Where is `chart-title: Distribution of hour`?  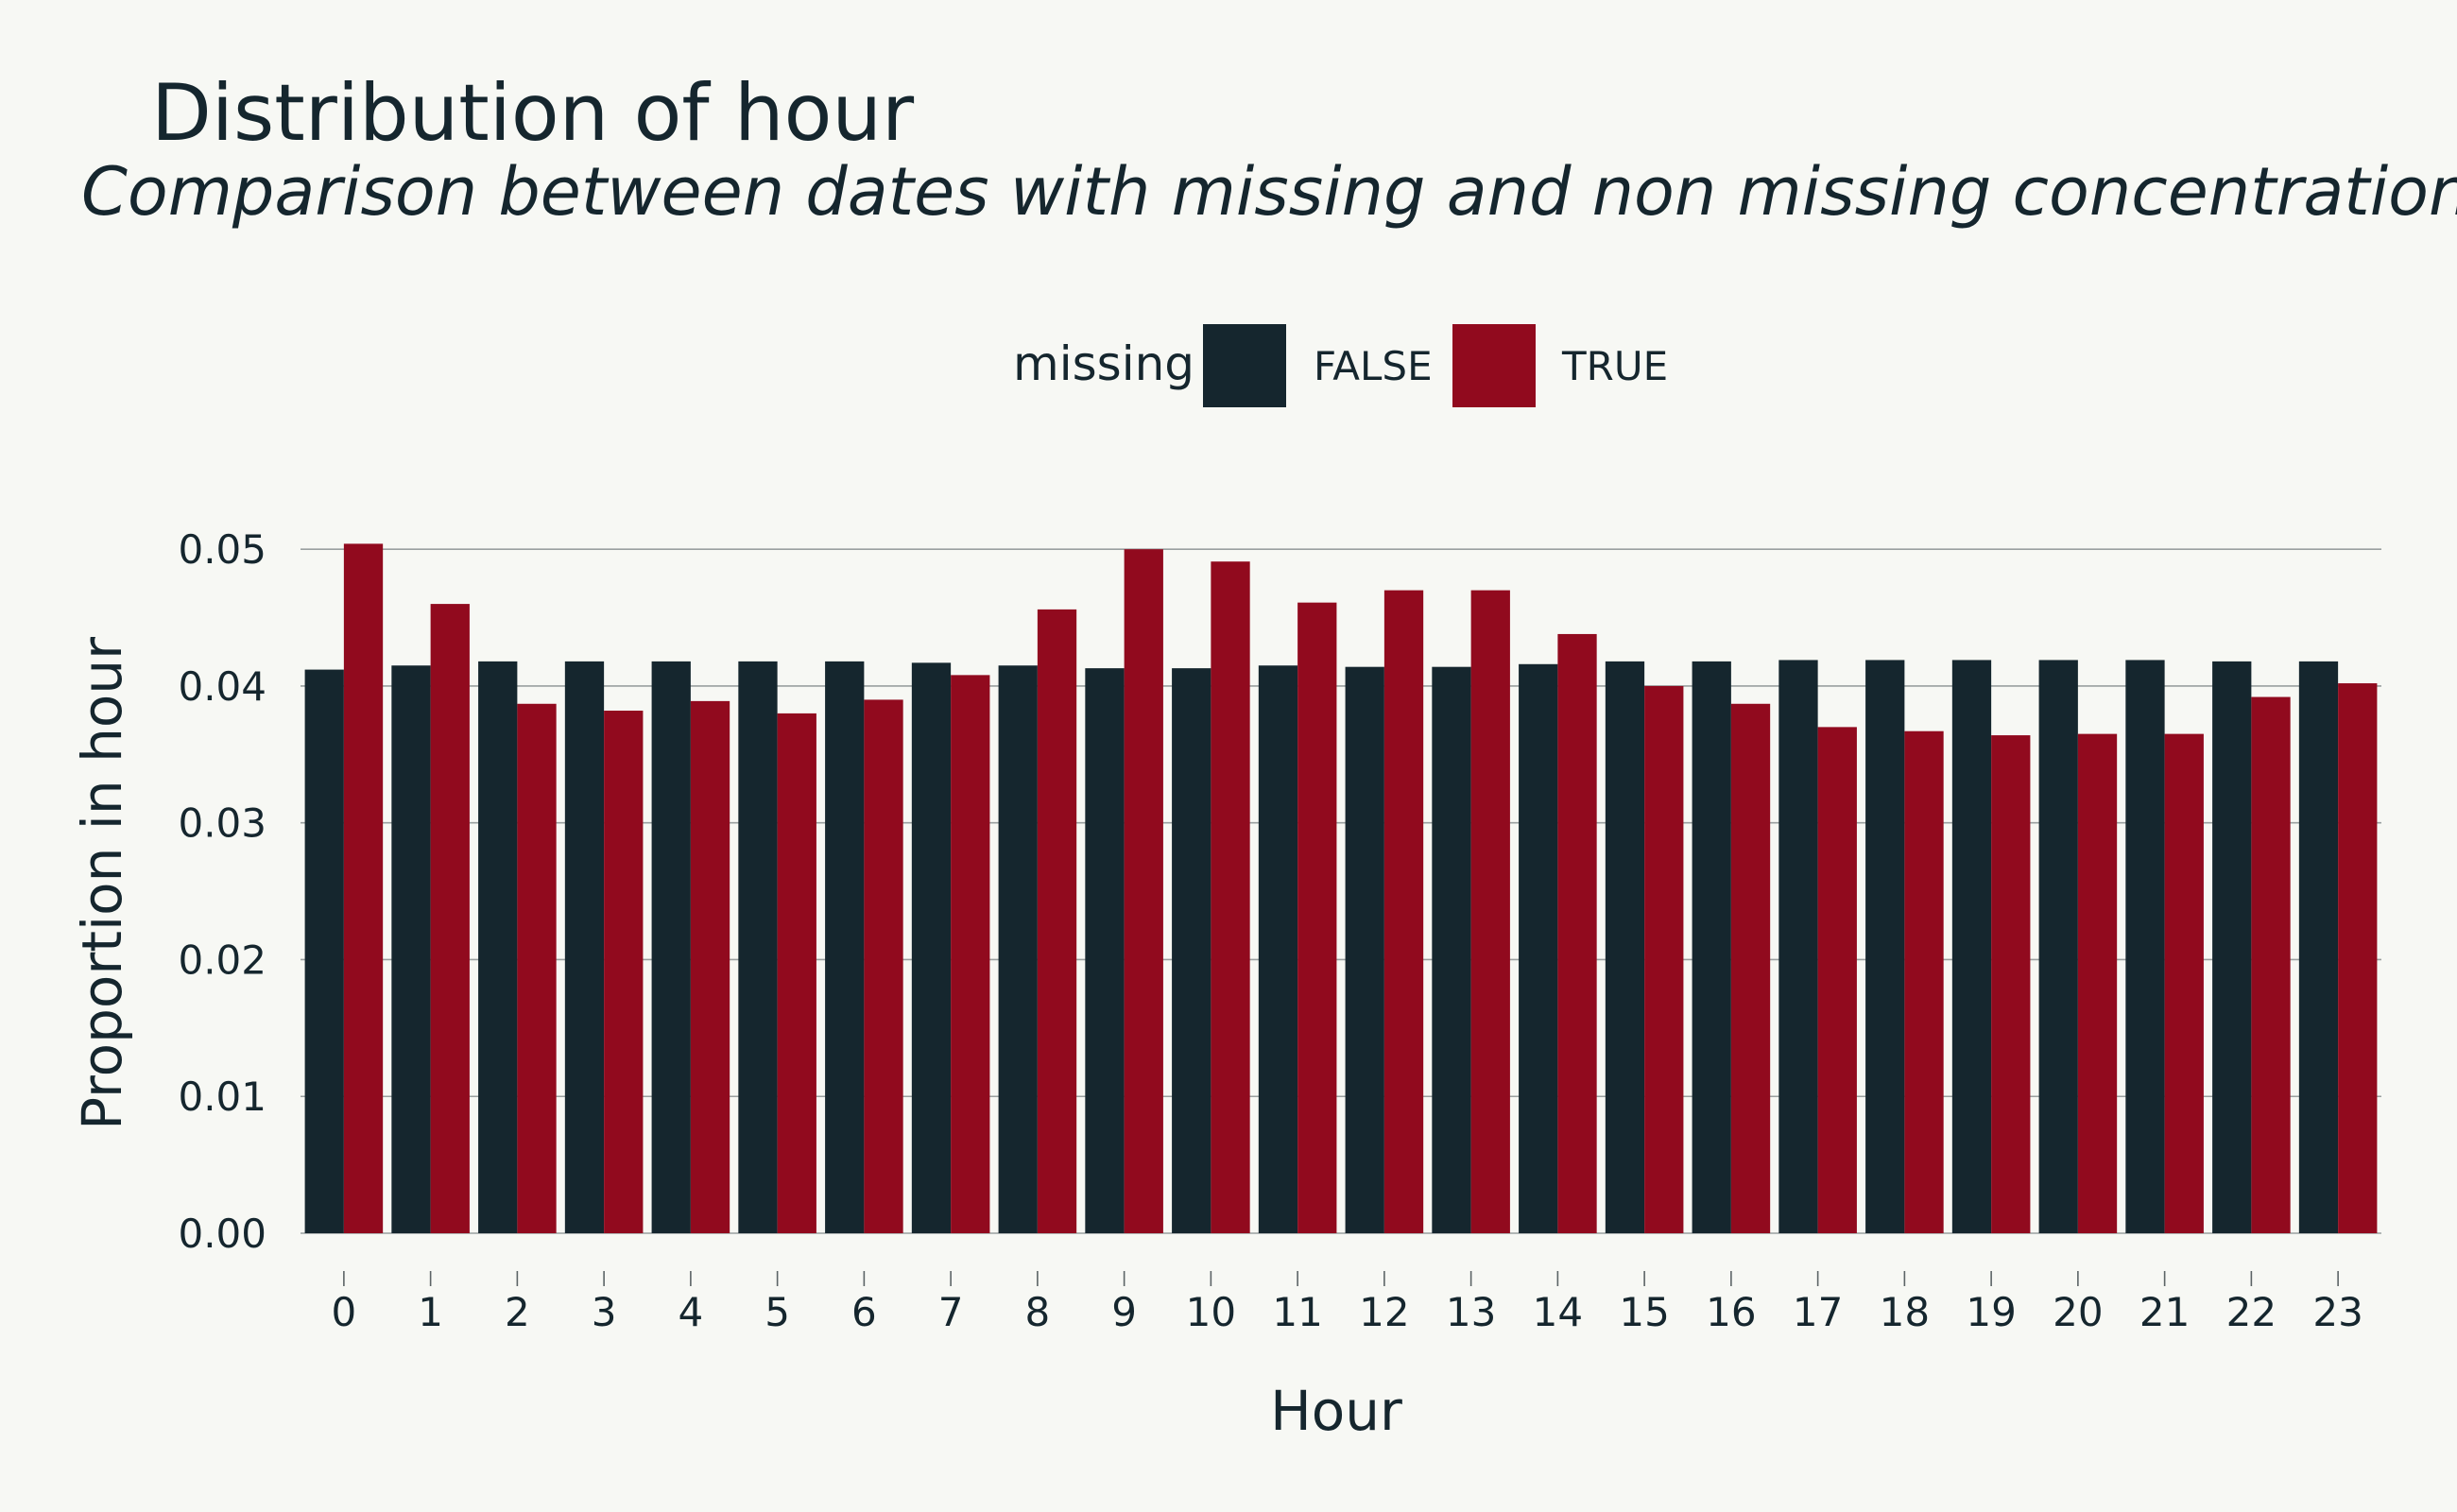 chart-title: Distribution of hour is located at coordinates (533, 113).